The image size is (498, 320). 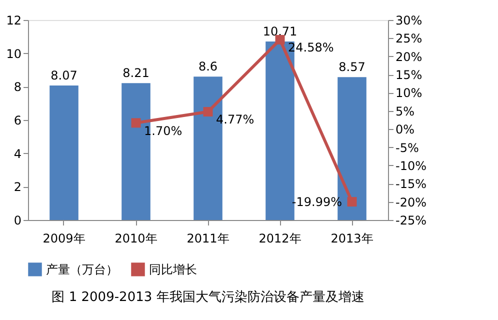 I want to click on y2-tick-label: 0%, so click(x=405, y=129).